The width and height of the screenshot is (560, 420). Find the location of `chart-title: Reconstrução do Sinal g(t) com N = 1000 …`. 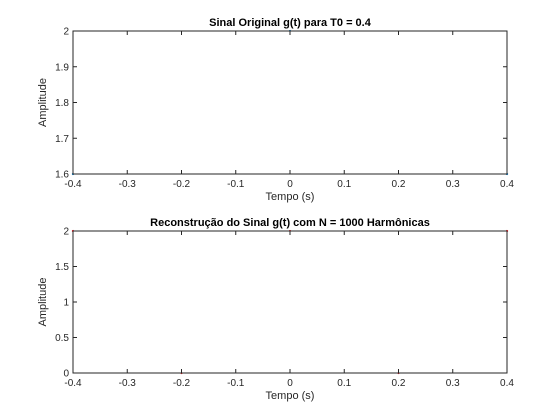

chart-title: Reconstrução do Sinal g(t) com N = 1000 … is located at coordinates (290, 223).